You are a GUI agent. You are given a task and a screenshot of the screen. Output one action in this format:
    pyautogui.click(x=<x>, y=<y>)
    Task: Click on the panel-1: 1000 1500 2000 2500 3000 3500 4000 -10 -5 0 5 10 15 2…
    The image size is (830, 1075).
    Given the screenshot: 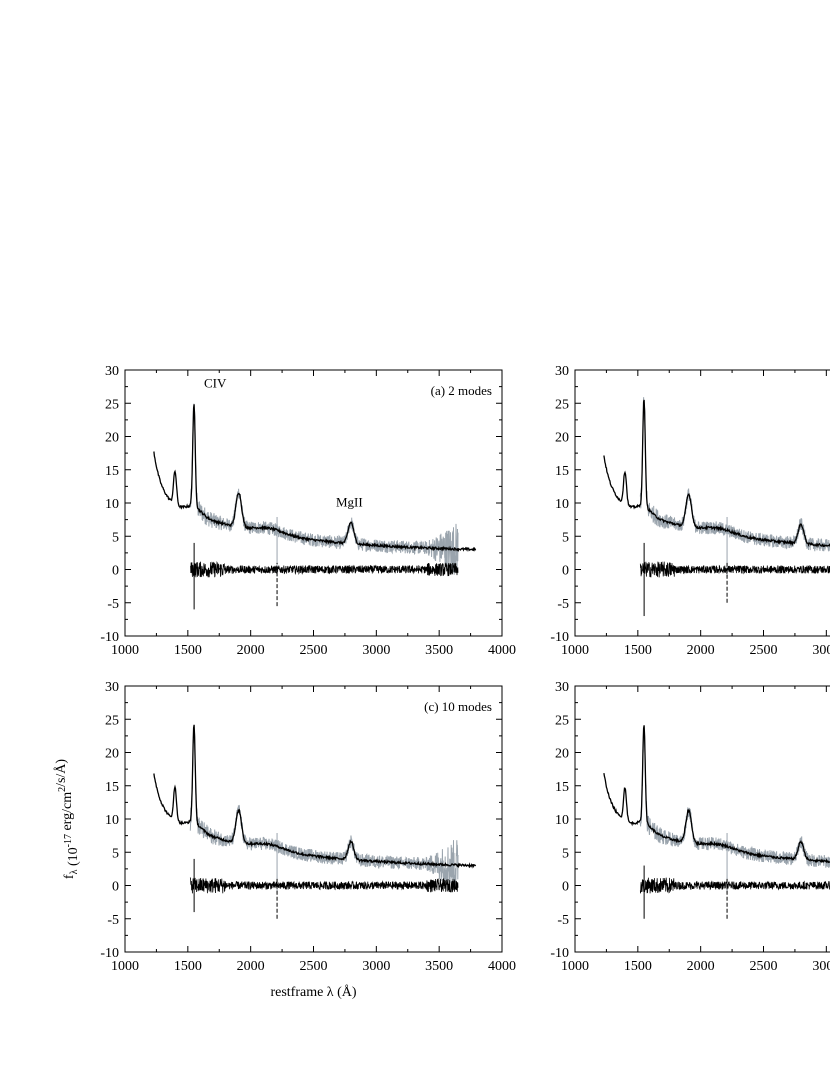 What is the action you would take?
    pyautogui.click(x=308, y=511)
    